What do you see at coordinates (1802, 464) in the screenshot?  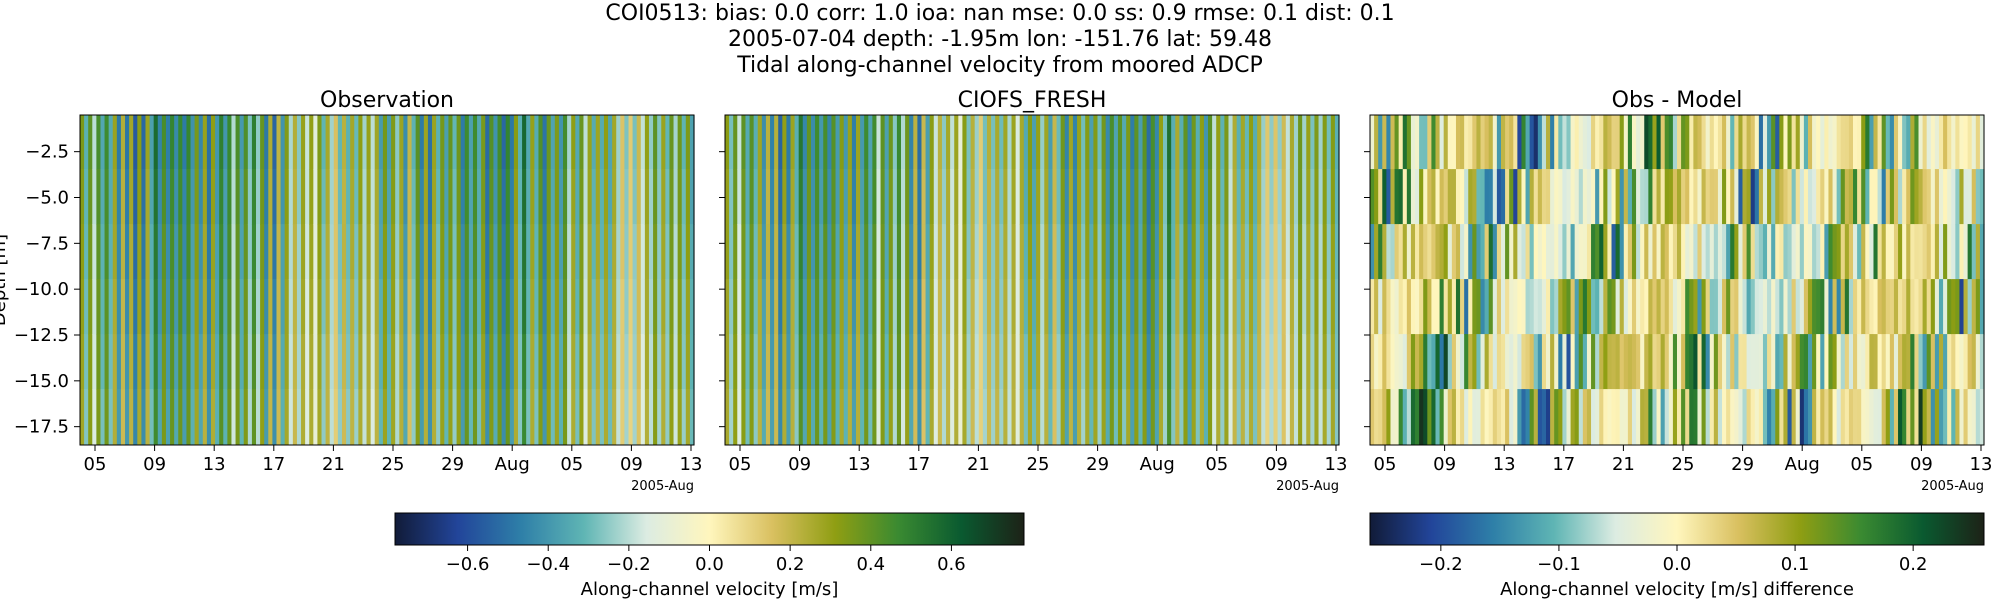 I see `x-tick-label: Aug` at bounding box center [1802, 464].